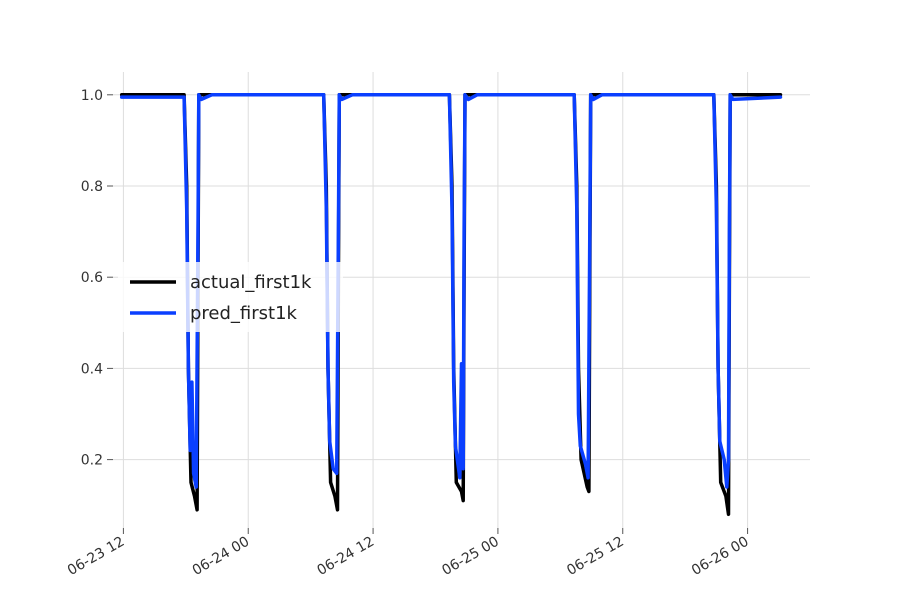 The width and height of the screenshot is (900, 600). What do you see at coordinates (251, 282) in the screenshot?
I see `legend-label-actual: actual_first1k` at bounding box center [251, 282].